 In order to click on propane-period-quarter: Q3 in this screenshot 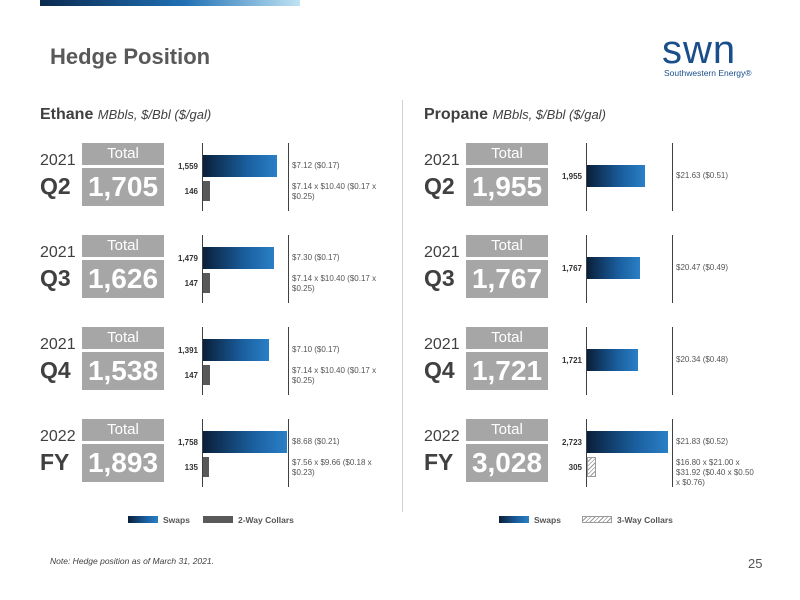, I will do `click(439, 278)`.